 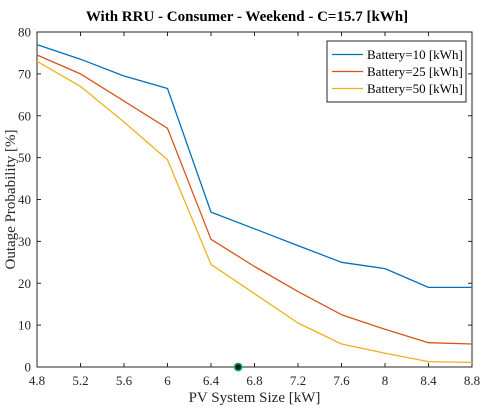 I want to click on y-tick-label: 60, so click(x=24, y=115).